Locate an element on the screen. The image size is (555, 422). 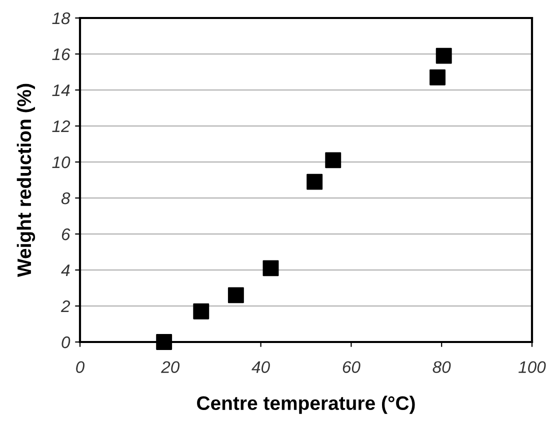
y-tick-label: 2 is located at coordinates (65, 306).